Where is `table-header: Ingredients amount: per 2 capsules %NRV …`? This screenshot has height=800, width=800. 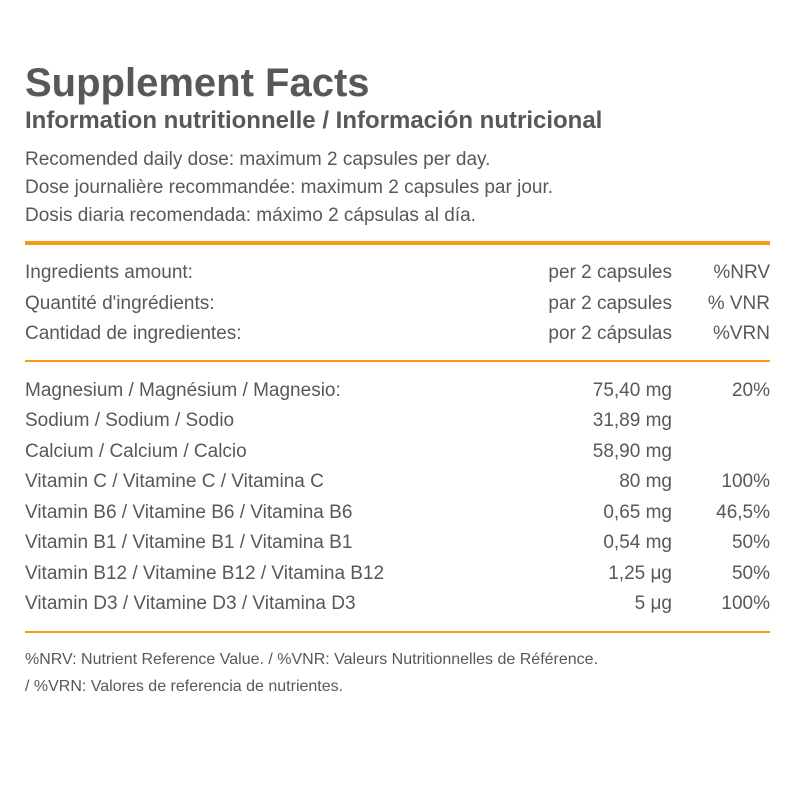 table-header: Ingredients amount: per 2 capsules %NRV … is located at coordinates (397, 302).